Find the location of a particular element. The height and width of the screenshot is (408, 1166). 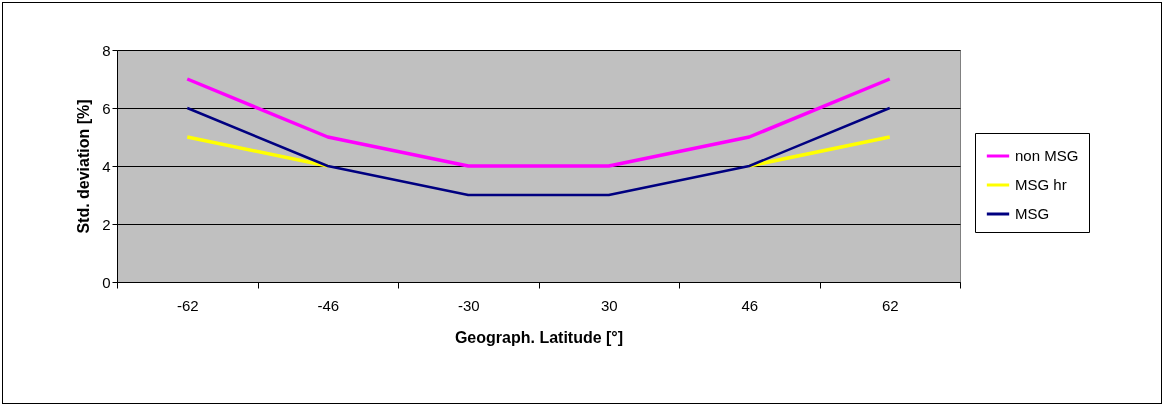

x-axis-title: Geograph. Latitude [°] is located at coordinates (539, 337).